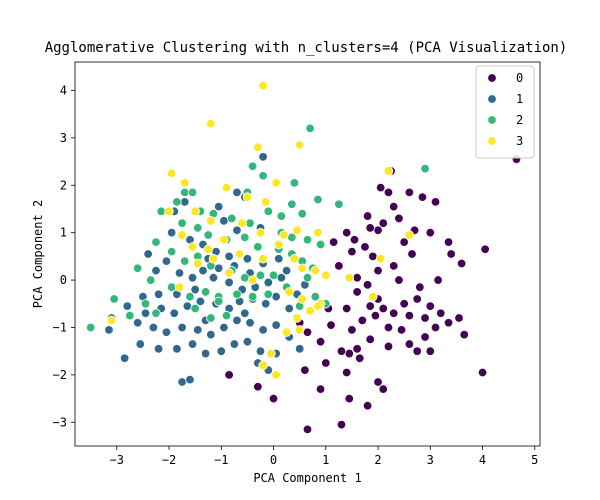 This screenshot has width=600, height=500. I want to click on x-tick-label: 2, so click(377, 460).